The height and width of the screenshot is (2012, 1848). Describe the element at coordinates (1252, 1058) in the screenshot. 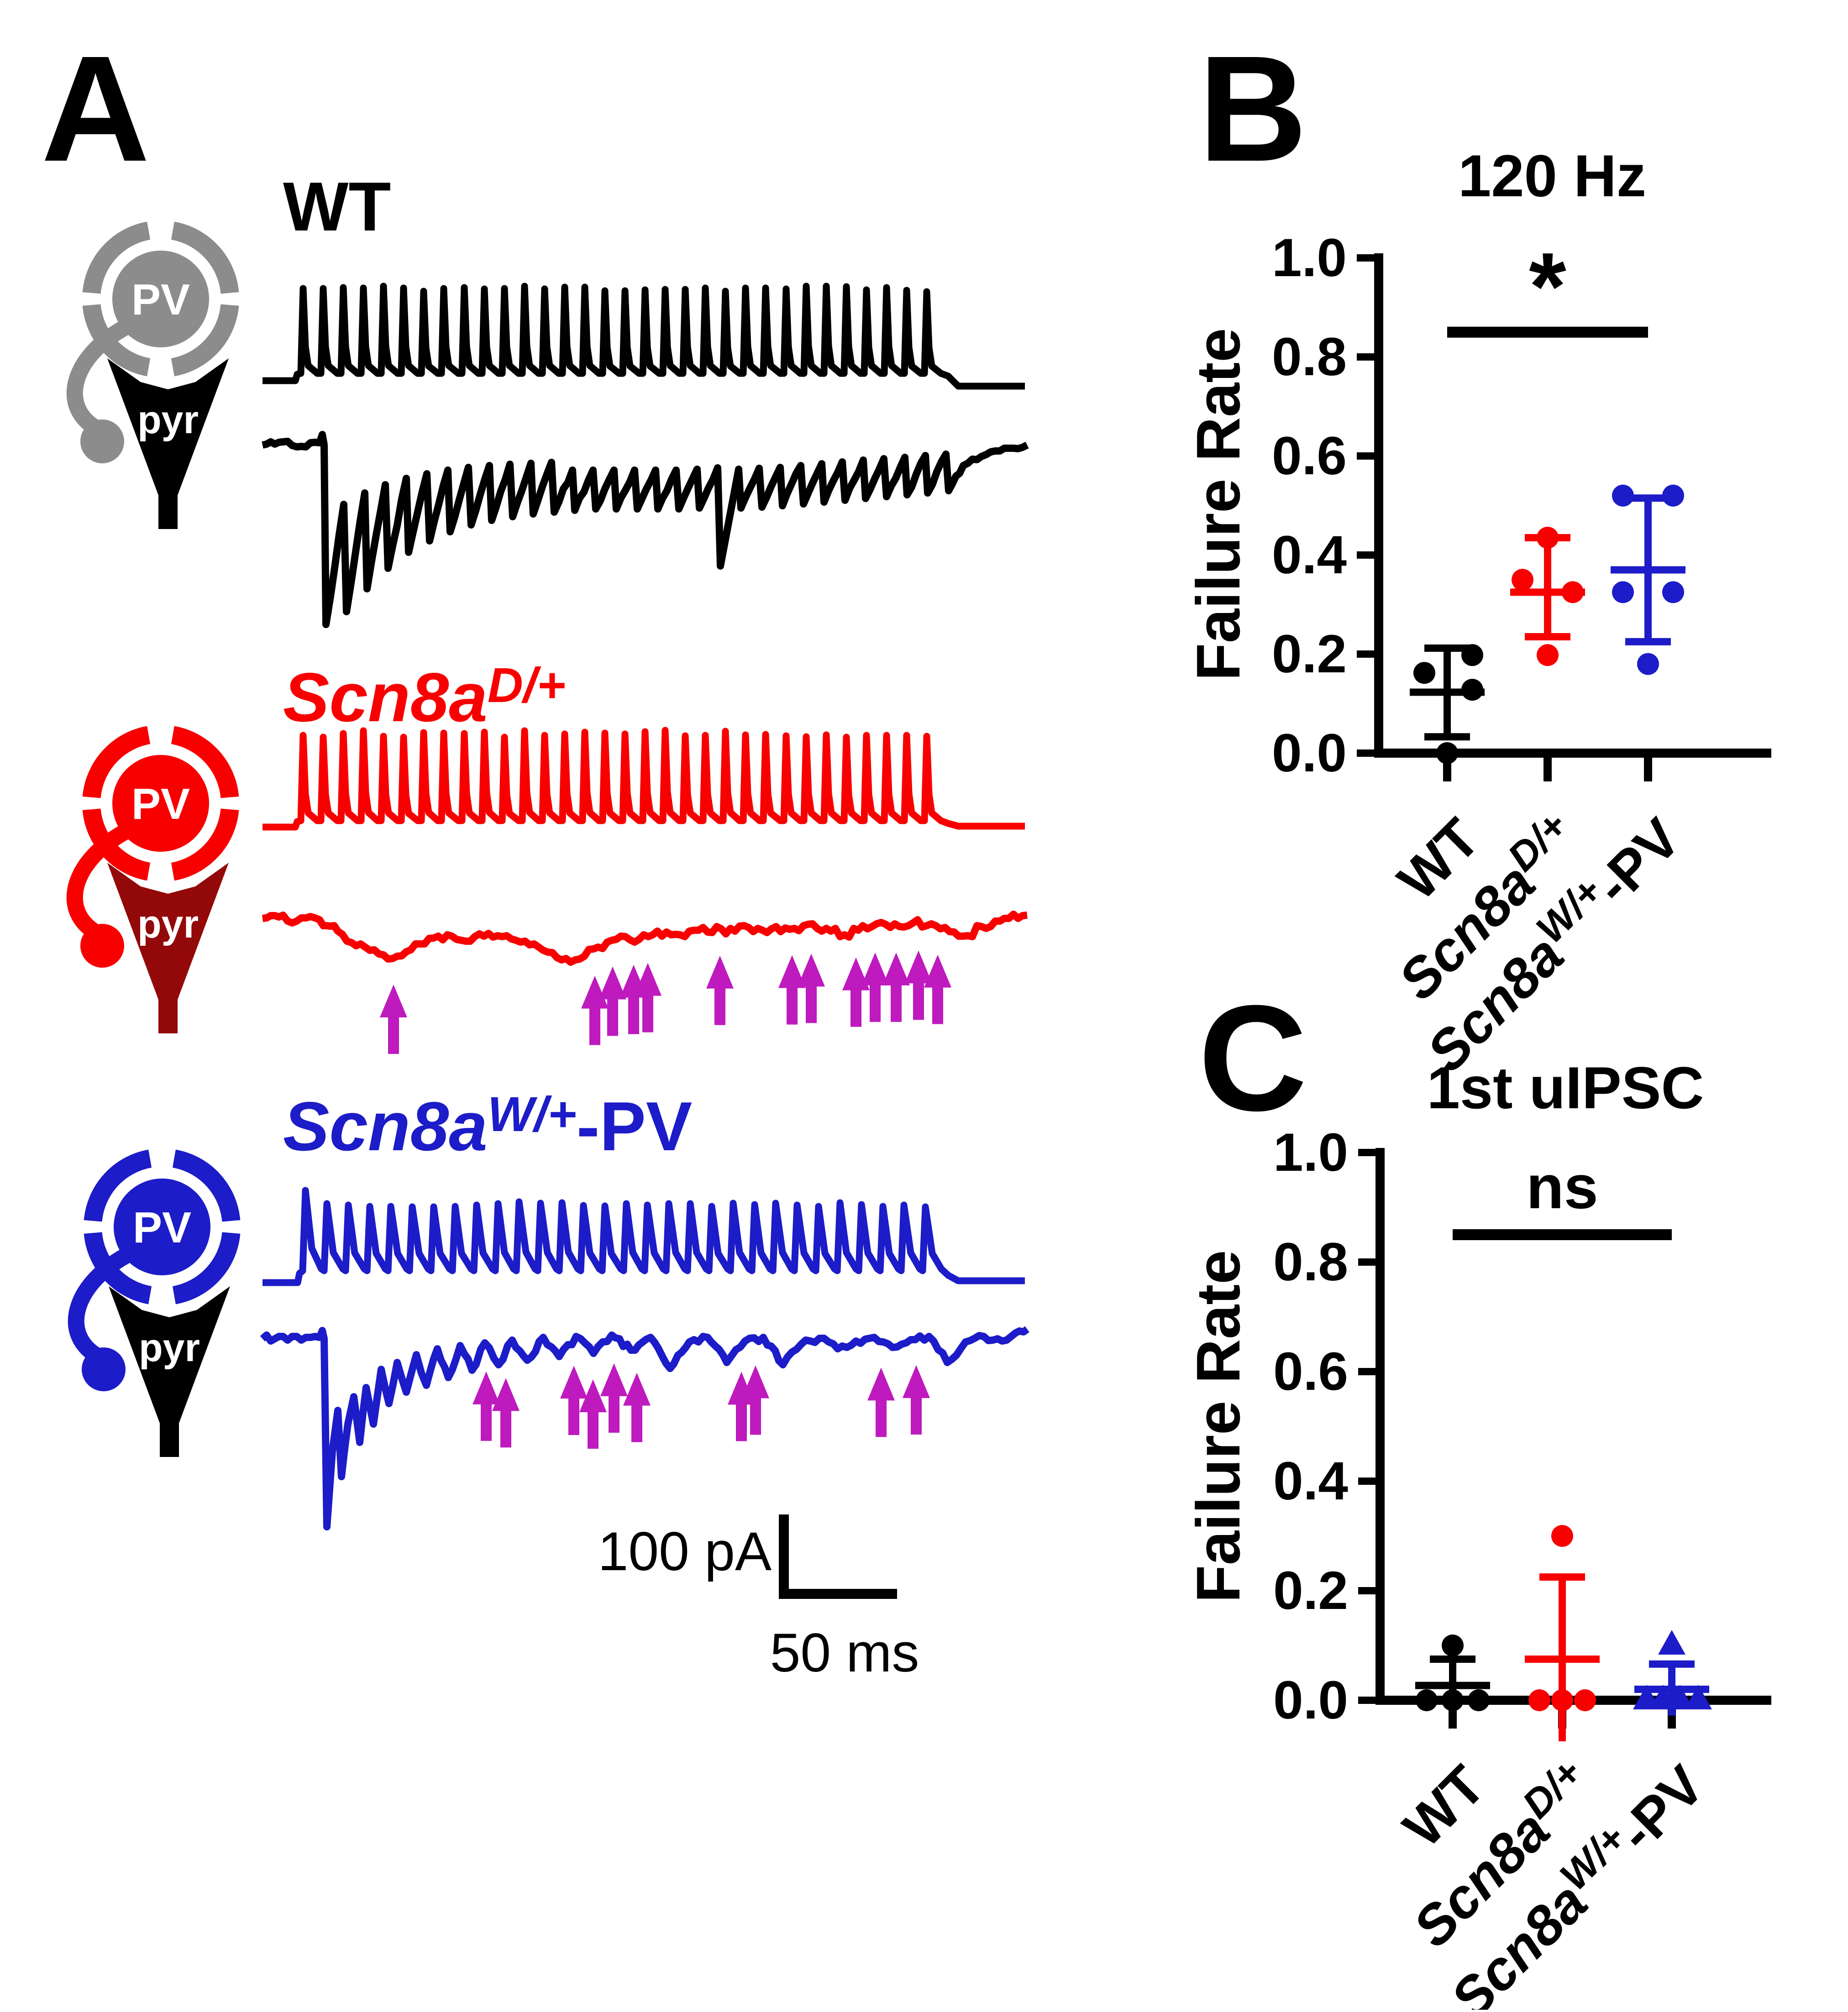

I see `panel-c-letter: C` at that location.